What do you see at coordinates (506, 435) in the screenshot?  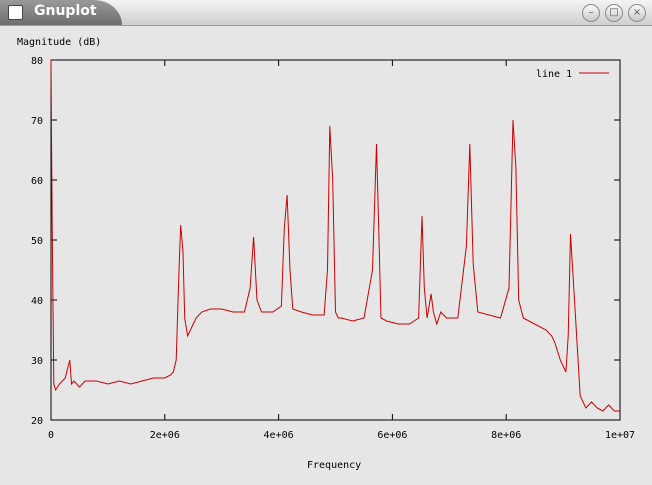 I see `x-tick-label: 8e+06` at bounding box center [506, 435].